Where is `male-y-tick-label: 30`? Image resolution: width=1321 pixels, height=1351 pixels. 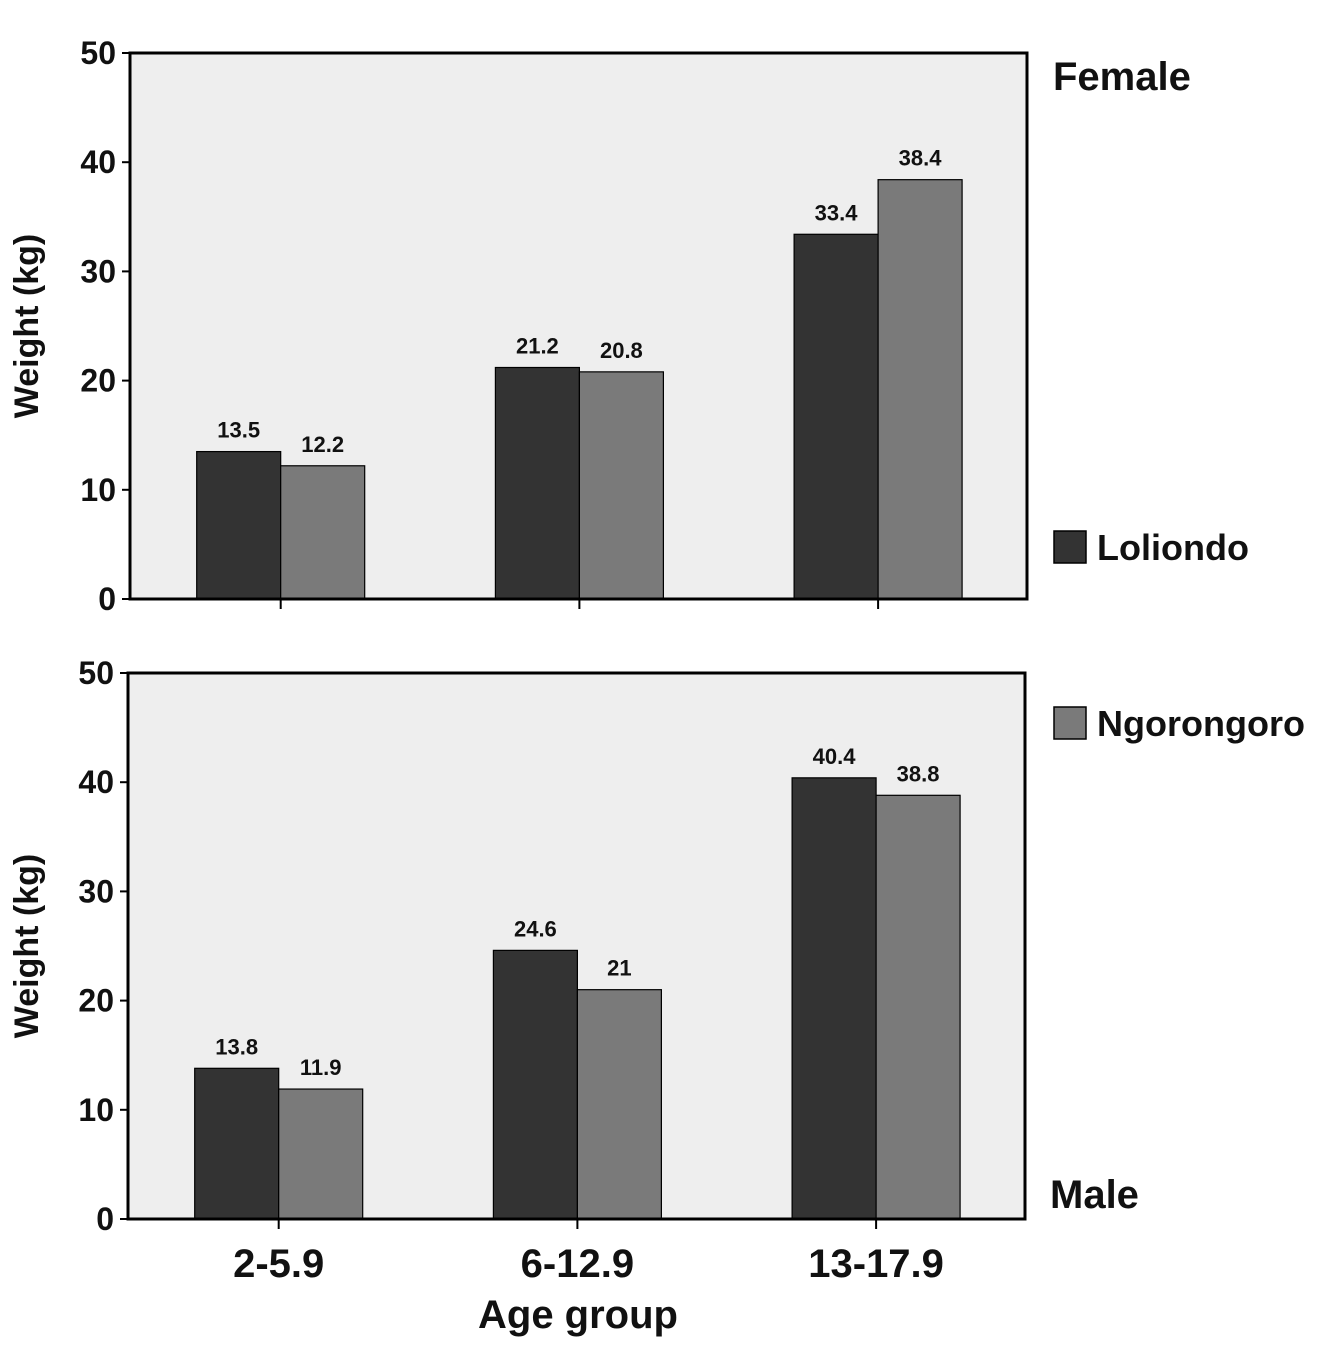 male-y-tick-label: 30 is located at coordinates (96, 891).